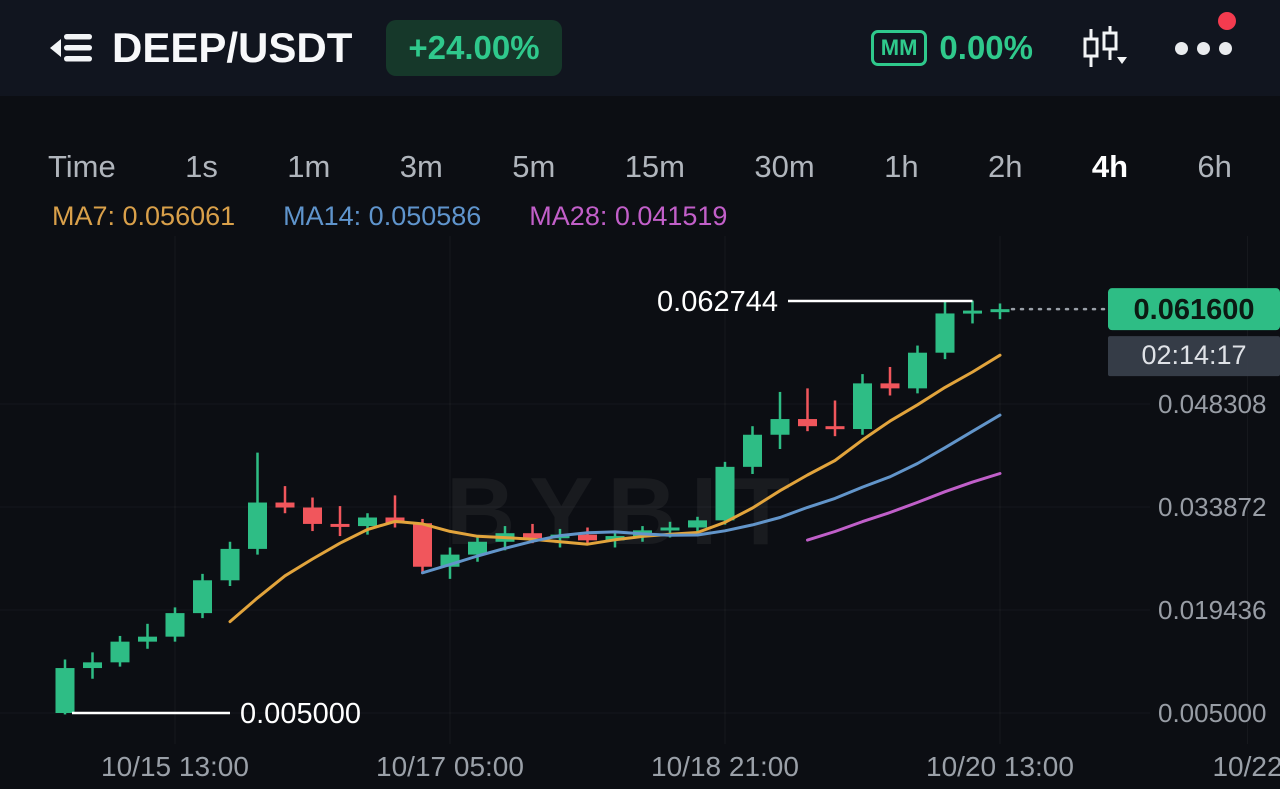  I want to click on ma14-line, so click(711, 494).